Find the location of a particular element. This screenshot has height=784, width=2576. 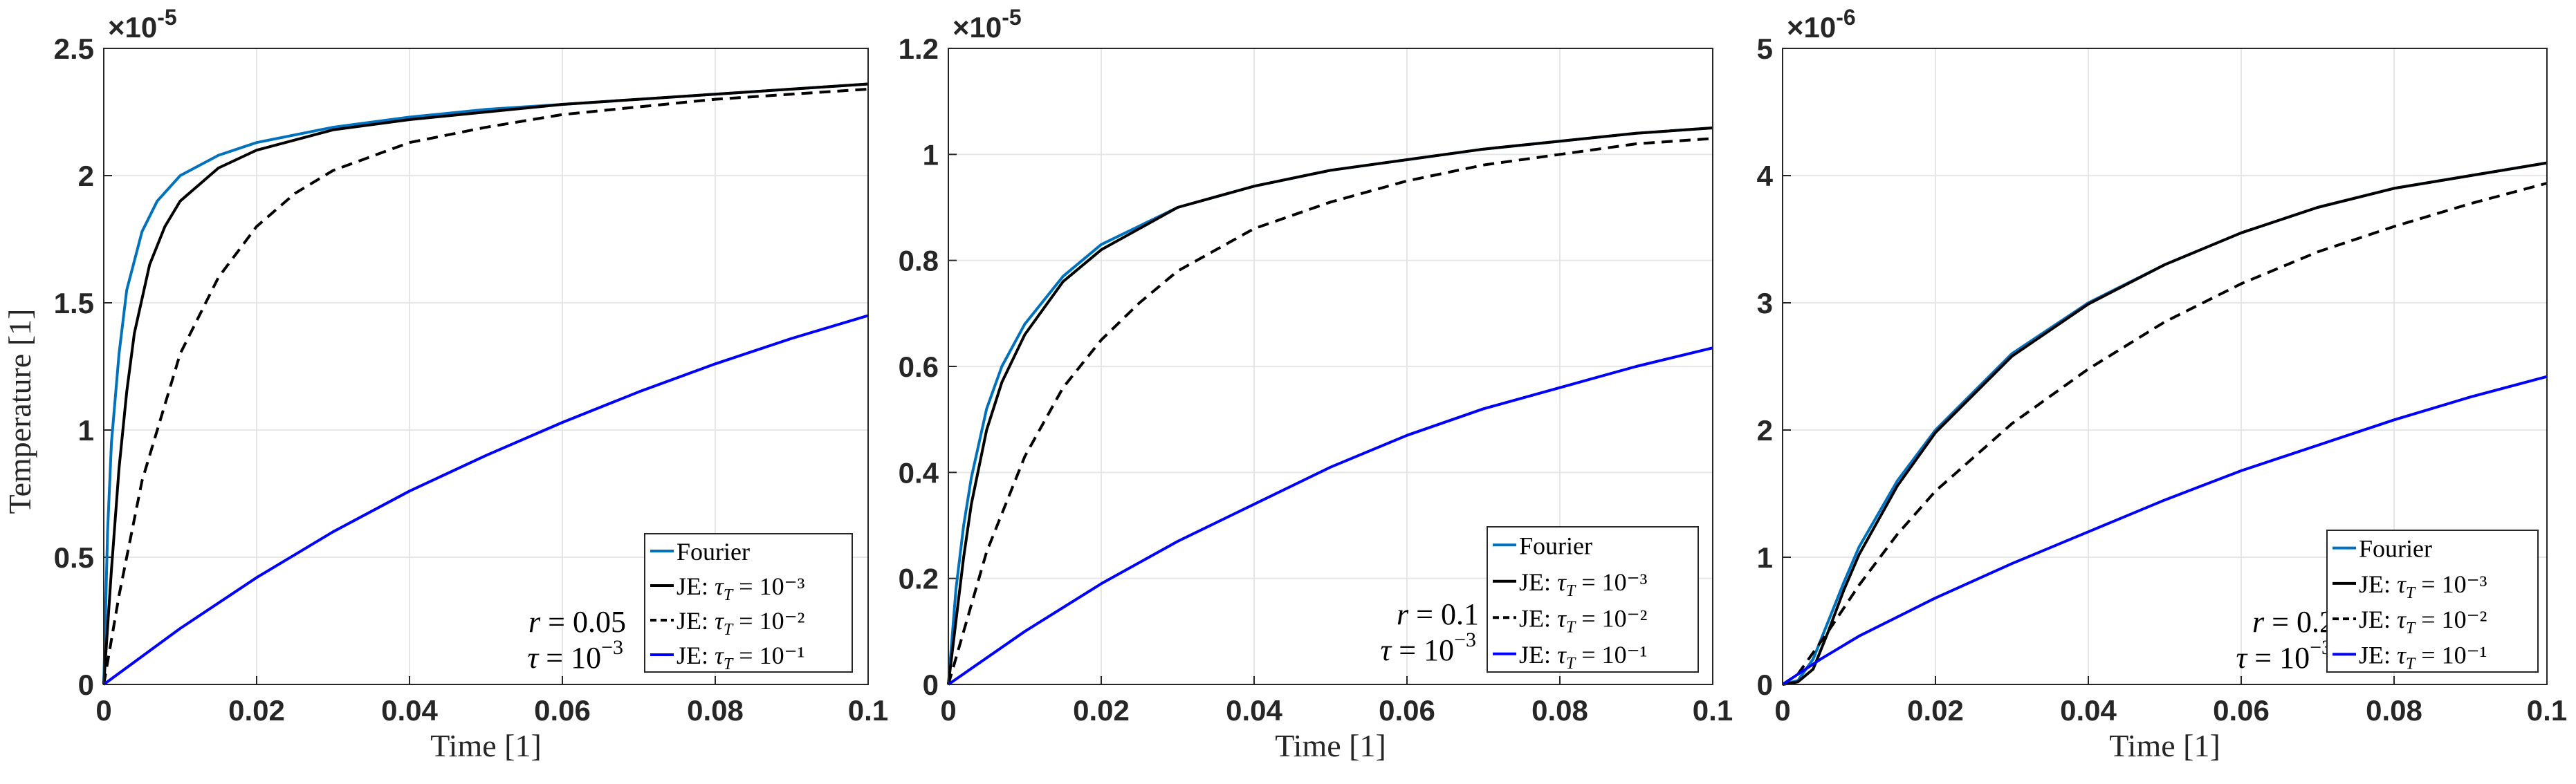

y-tick-label: 1 is located at coordinates (1765, 557).